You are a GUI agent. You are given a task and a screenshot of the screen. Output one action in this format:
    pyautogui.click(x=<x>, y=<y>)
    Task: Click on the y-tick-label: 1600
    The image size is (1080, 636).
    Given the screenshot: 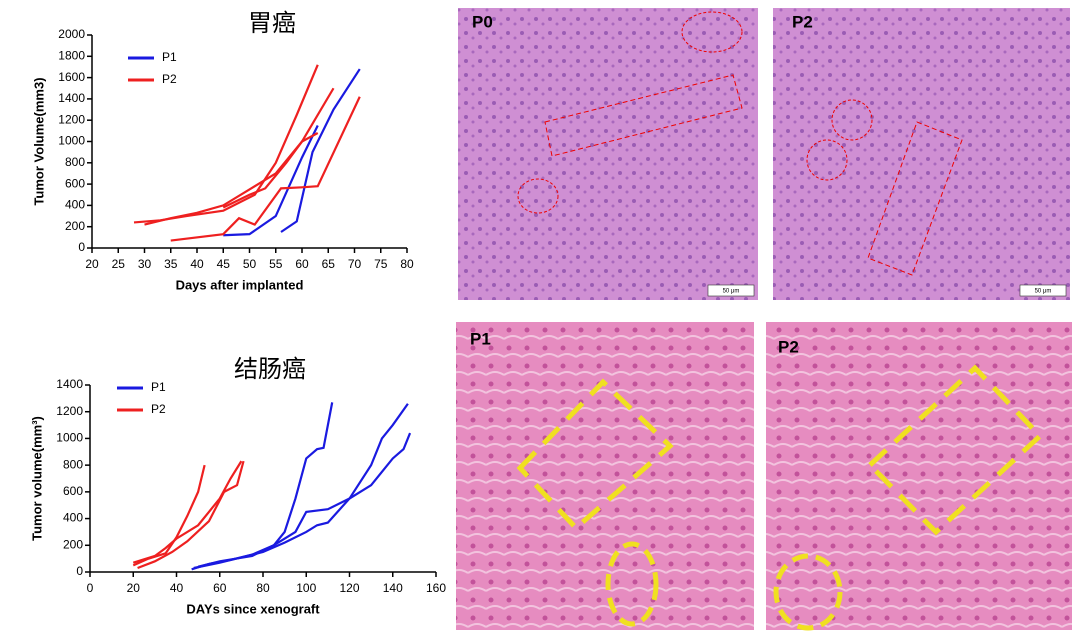 What is the action you would take?
    pyautogui.click(x=71, y=77)
    